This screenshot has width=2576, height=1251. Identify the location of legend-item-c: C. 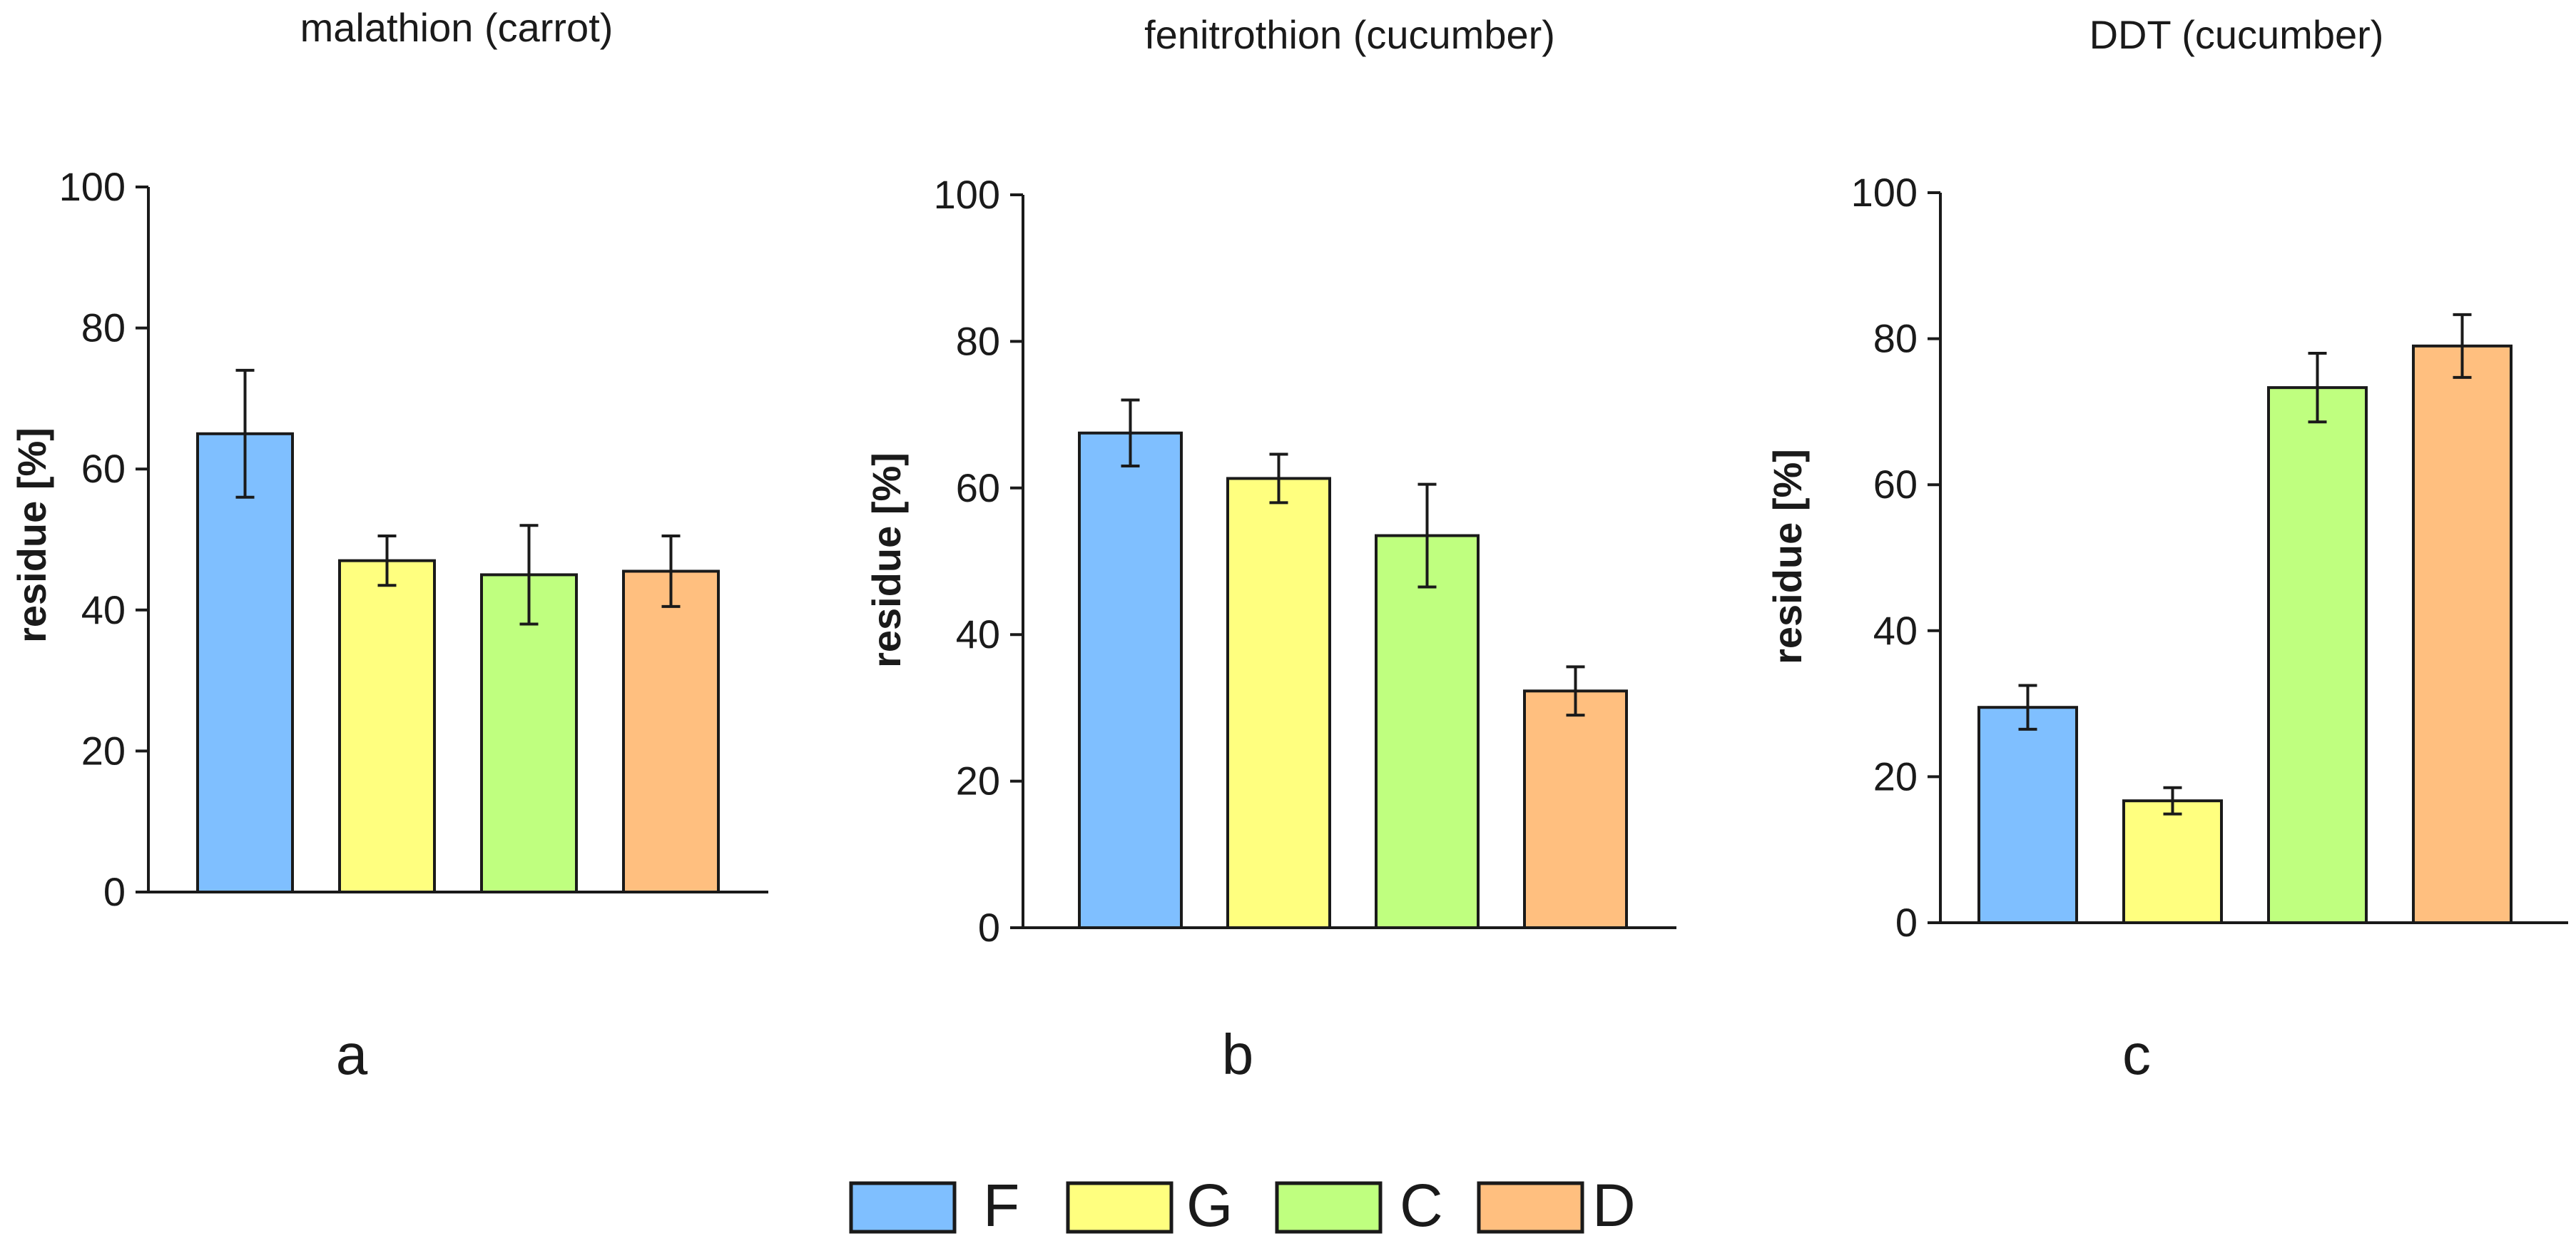
(1359, 1205).